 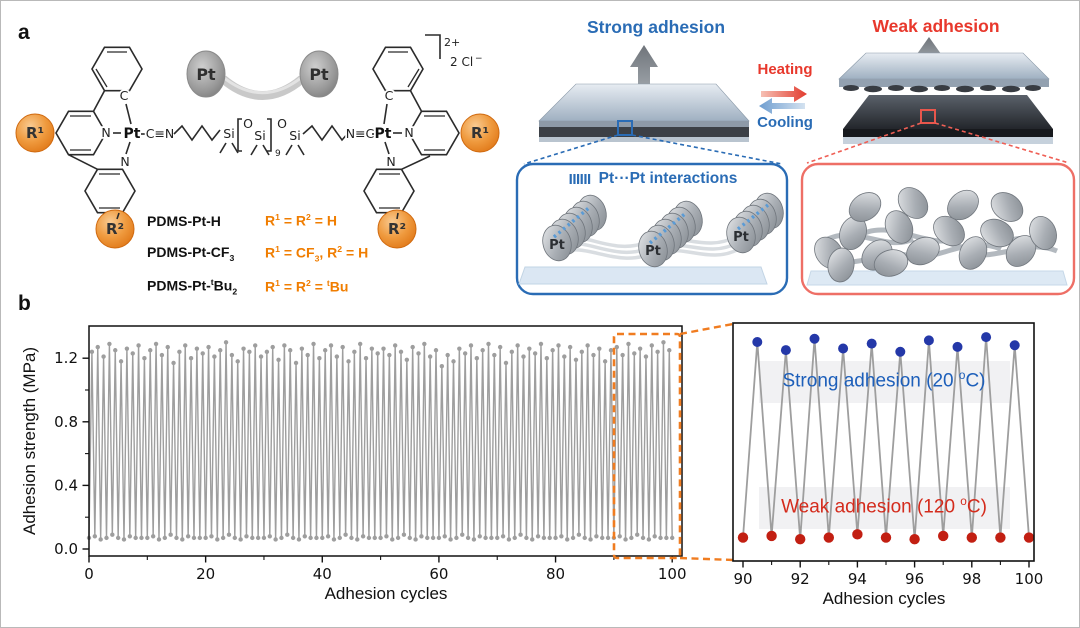 I want to click on pt-dumbbell-cartoon: Pt Pt, so click(x=262, y=75).